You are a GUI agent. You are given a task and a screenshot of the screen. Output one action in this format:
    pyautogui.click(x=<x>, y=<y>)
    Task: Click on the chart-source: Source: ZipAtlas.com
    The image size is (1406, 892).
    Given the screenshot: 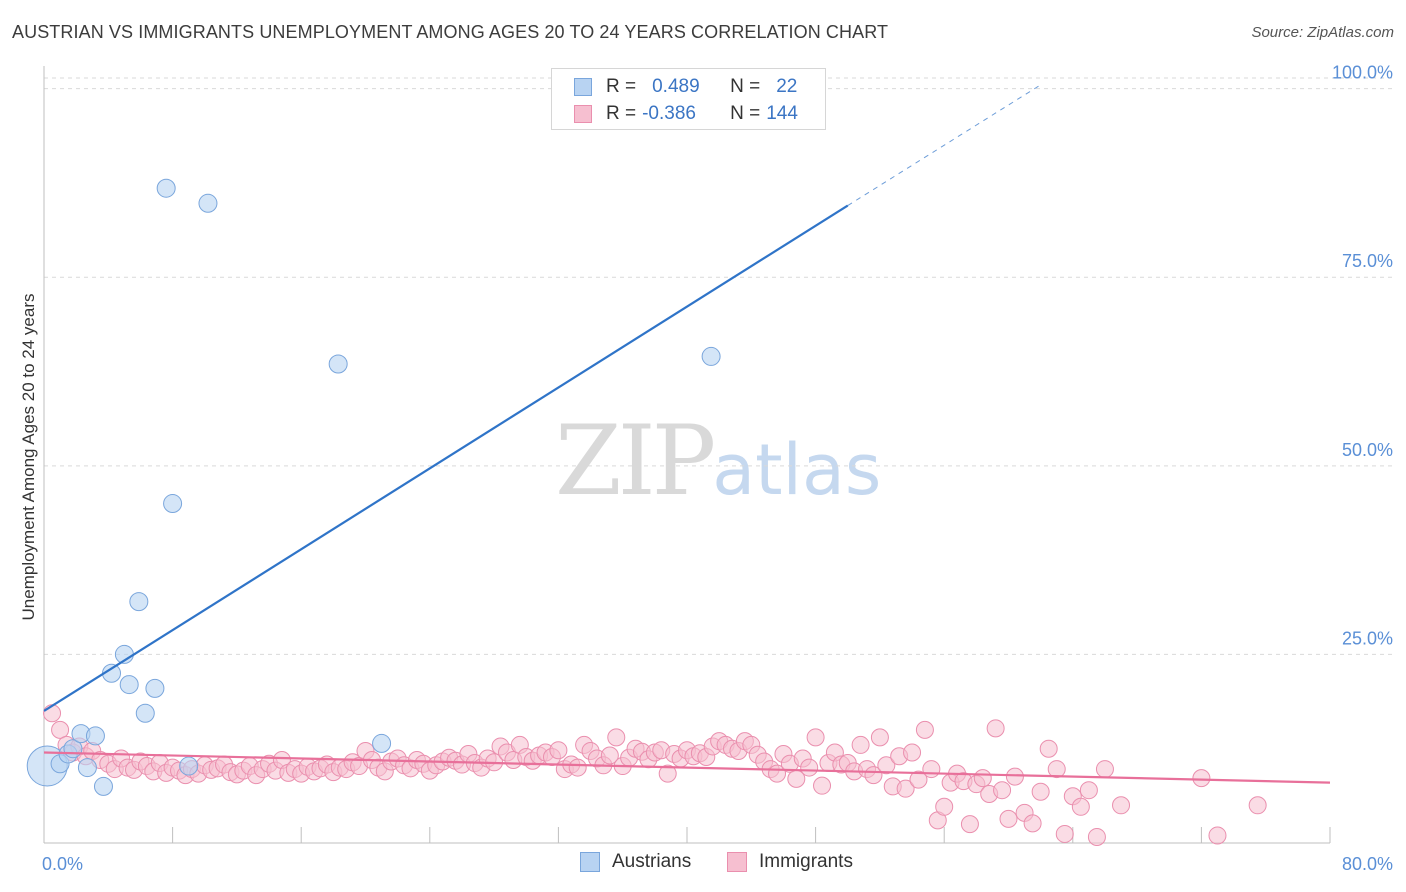 What is the action you would take?
    pyautogui.click(x=1322, y=32)
    